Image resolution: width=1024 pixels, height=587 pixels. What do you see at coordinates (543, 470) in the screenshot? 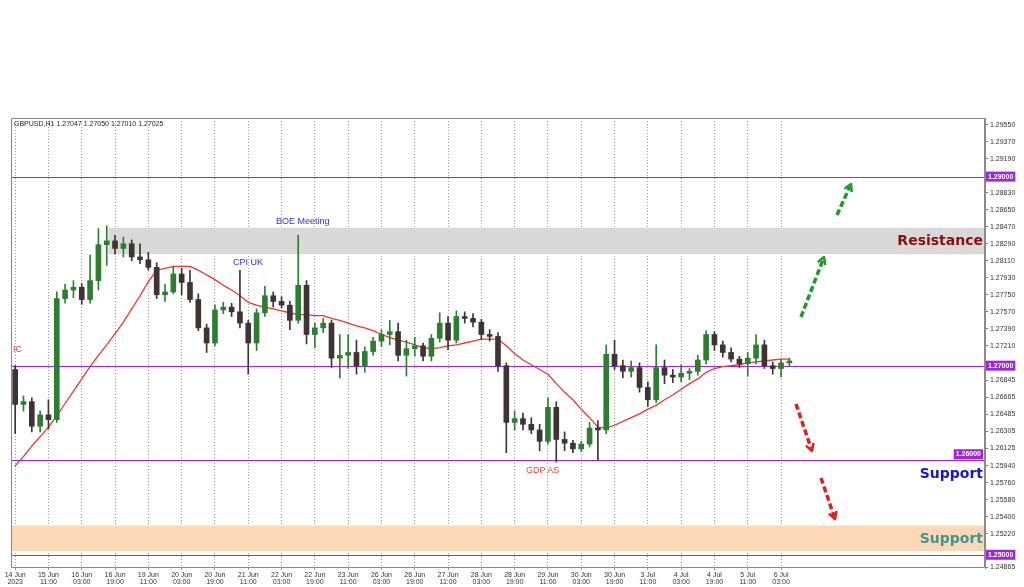
I see `annotation: GDP AS` at bounding box center [543, 470].